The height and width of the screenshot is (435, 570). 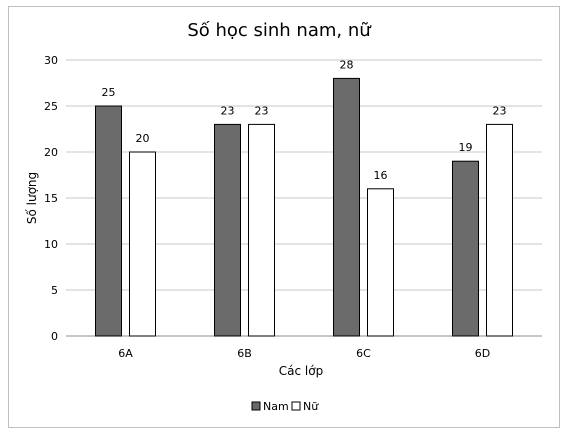 I want to click on data-label-6D-Nam: 19, so click(x=466, y=147).